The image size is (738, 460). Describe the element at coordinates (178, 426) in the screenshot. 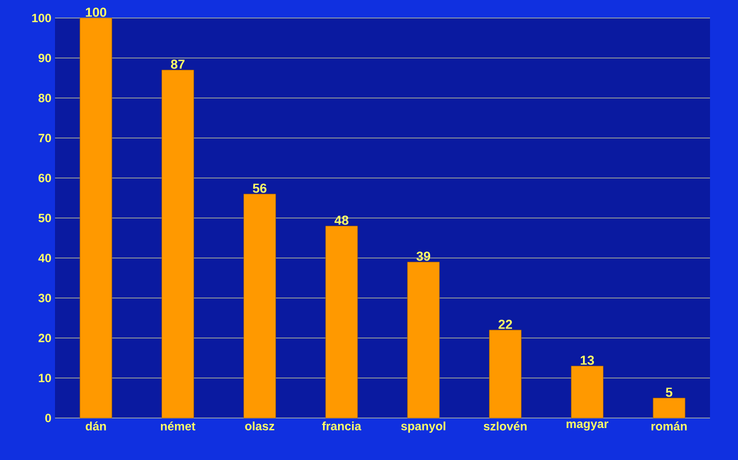

I see `x-tick-label: német` at that location.